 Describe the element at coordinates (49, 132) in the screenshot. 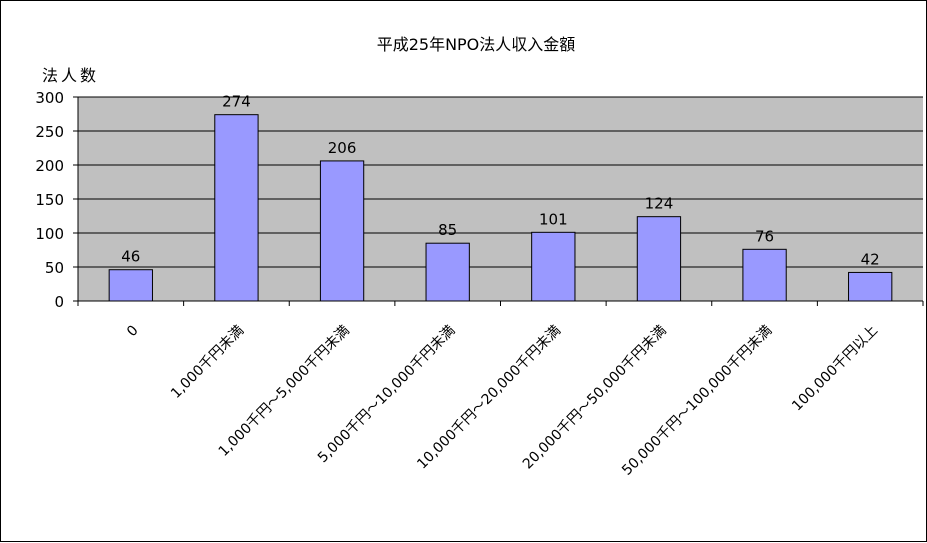

I see `y-tick-label: 250` at that location.